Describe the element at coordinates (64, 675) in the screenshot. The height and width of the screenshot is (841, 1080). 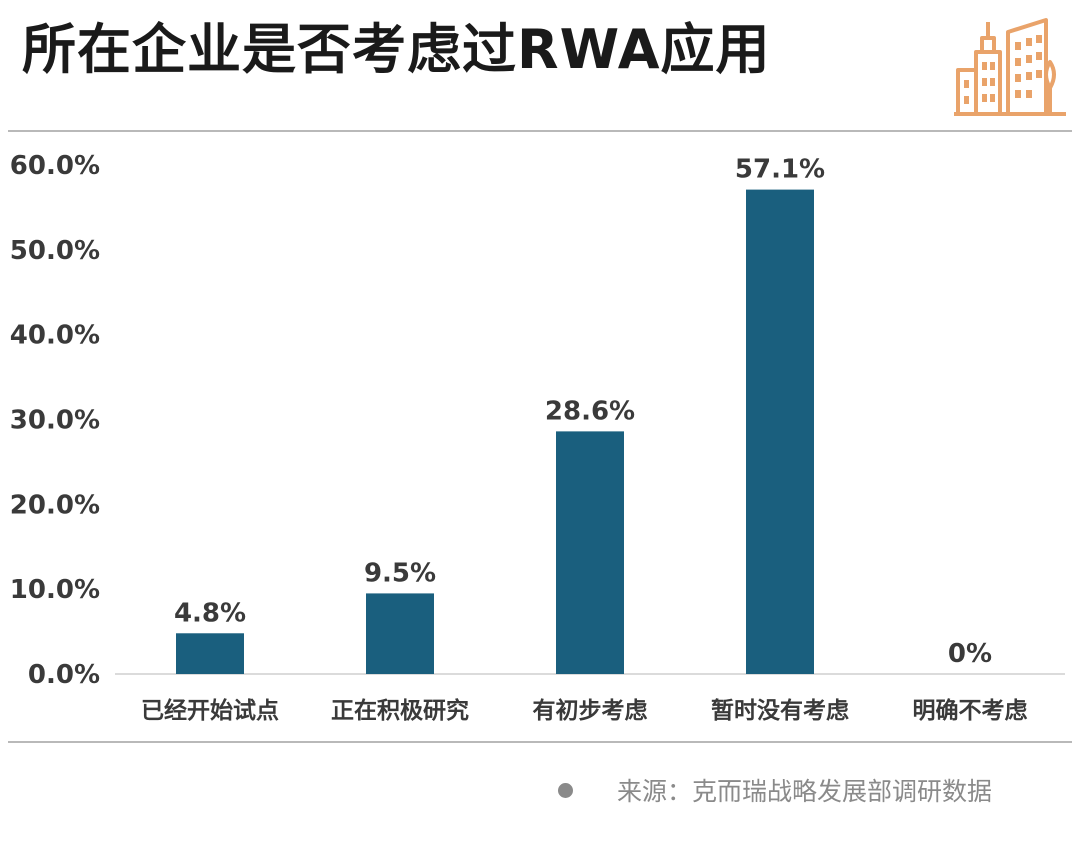
I see `y-tick-label: 0.0%` at that location.